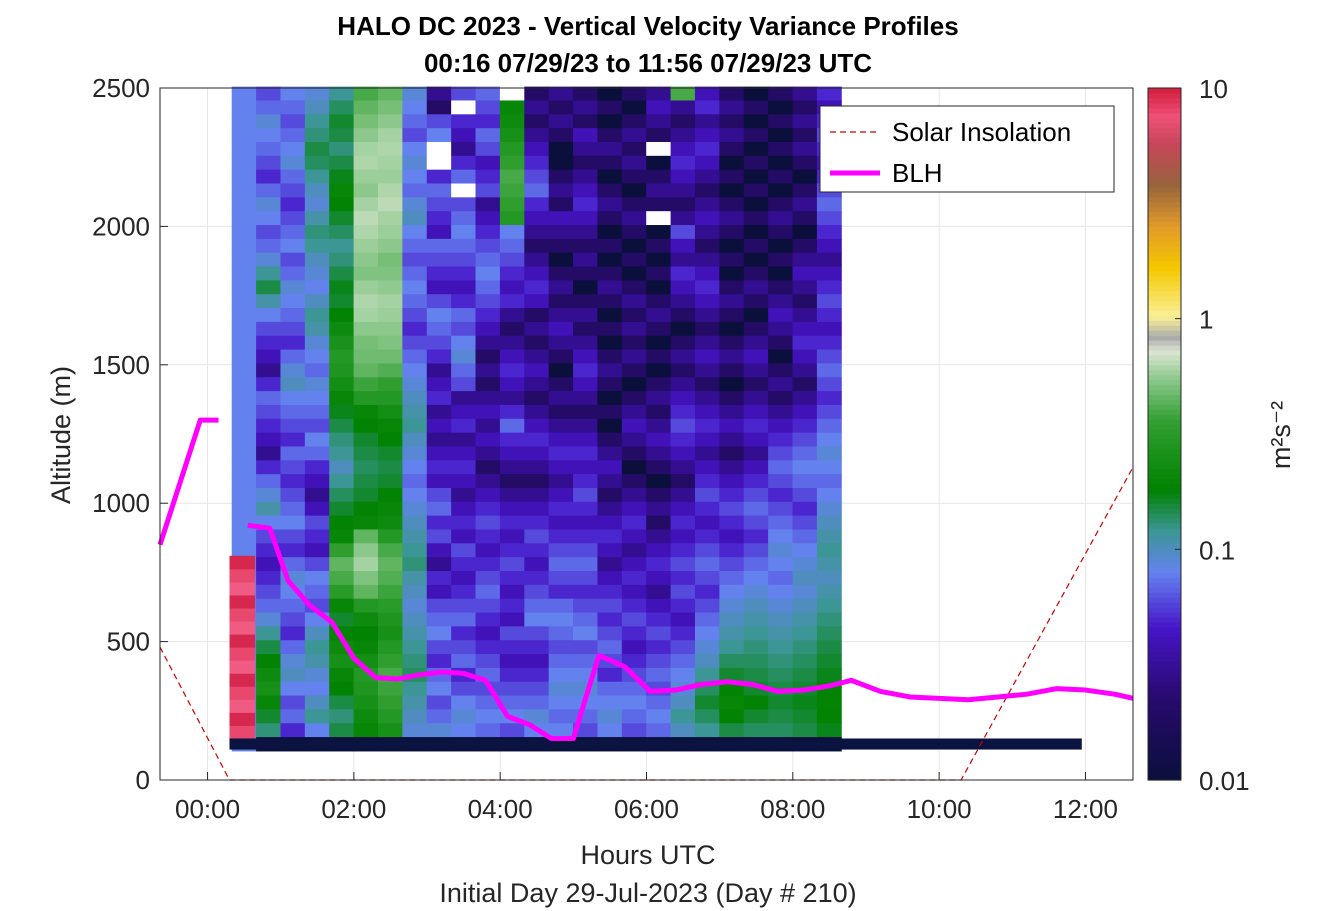 This screenshot has height=911, width=1343. I want to click on colorbar-tick-label: 1, so click(1206, 320).